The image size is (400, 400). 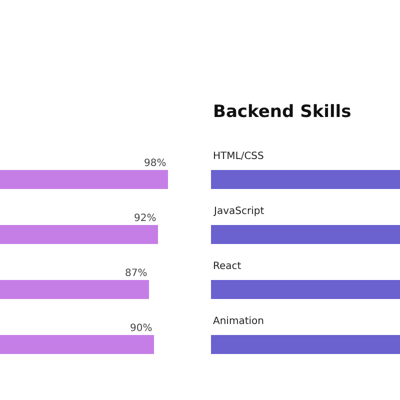 What do you see at coordinates (155, 163) in the screenshot?
I see `data-label: 98%` at bounding box center [155, 163].